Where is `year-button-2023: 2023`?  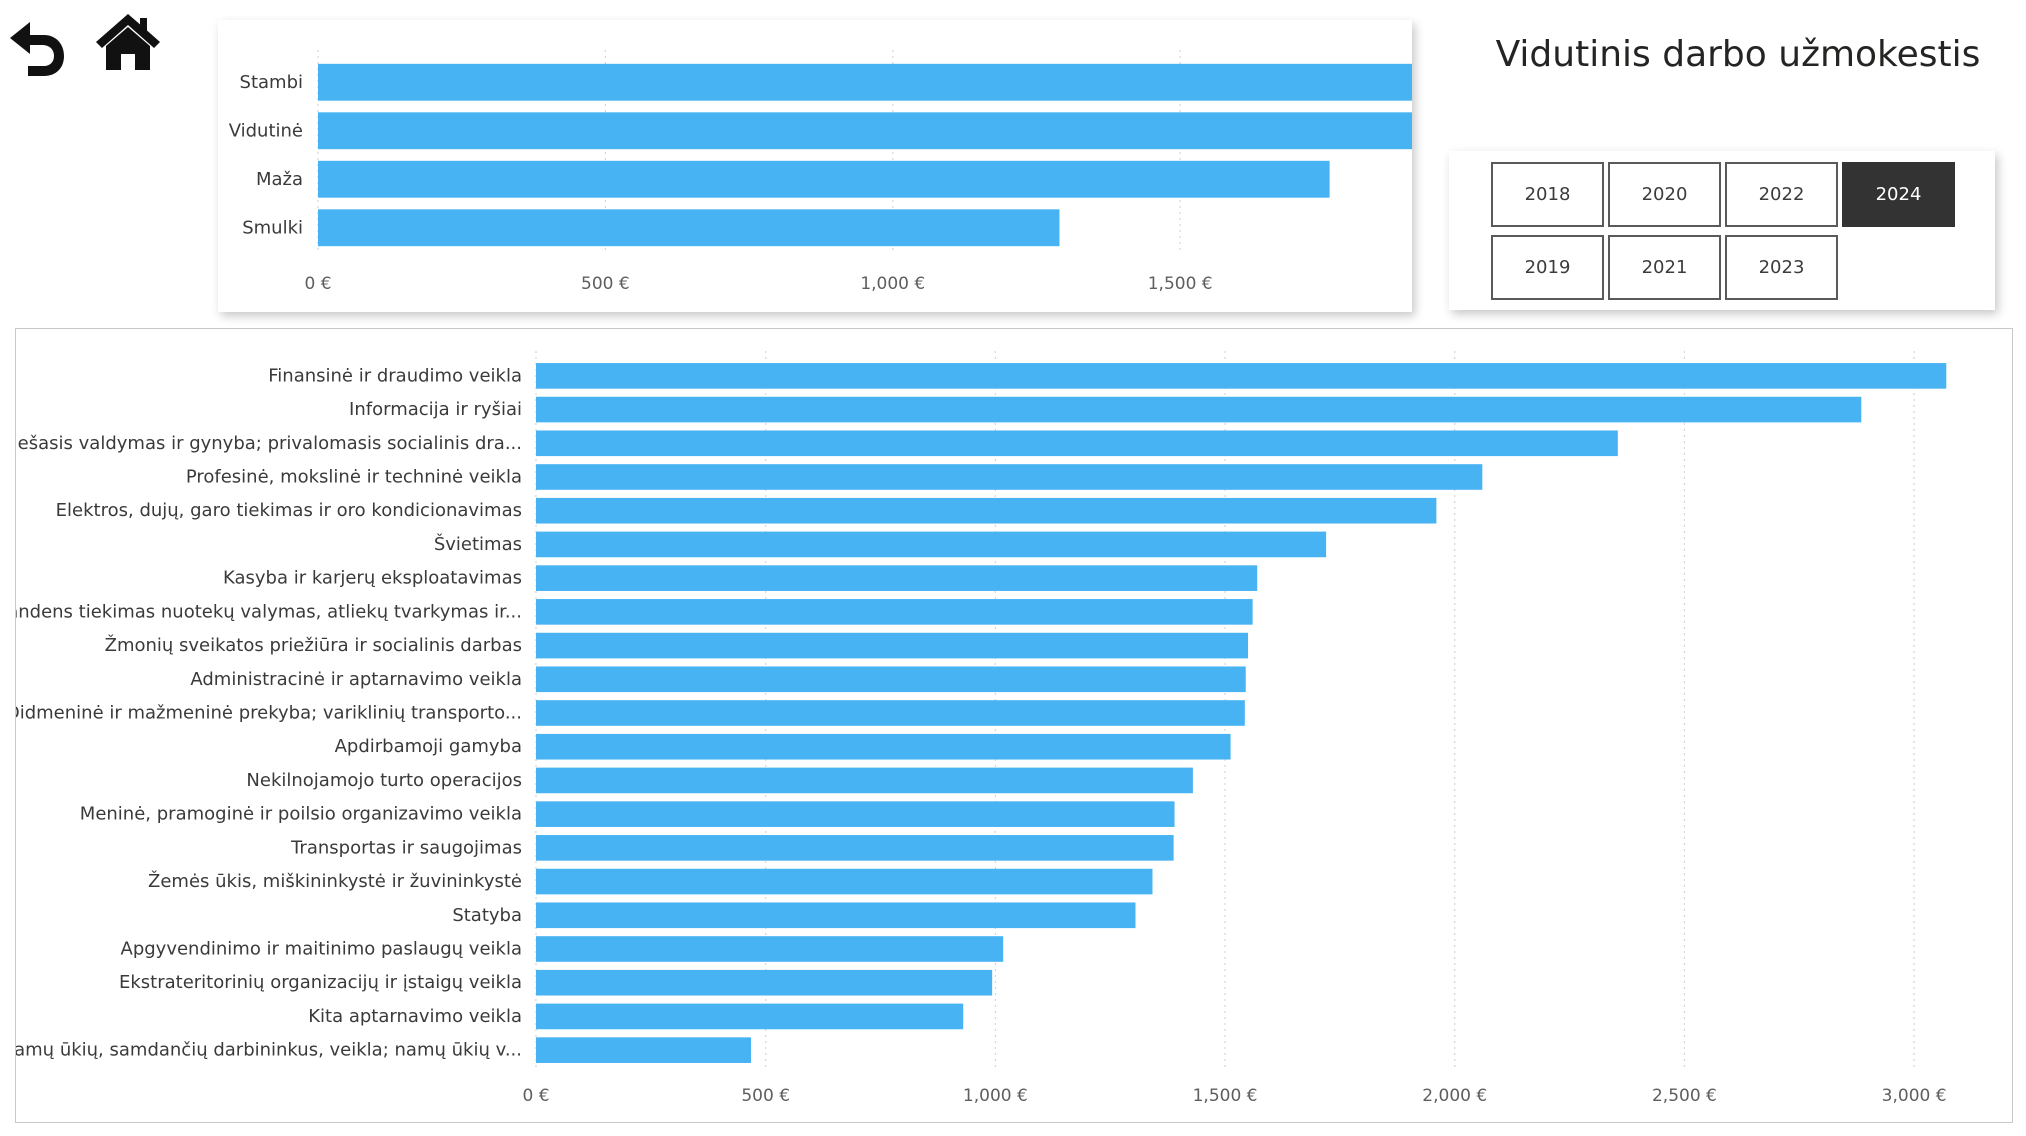 year-button-2023: 2023 is located at coordinates (1781, 267).